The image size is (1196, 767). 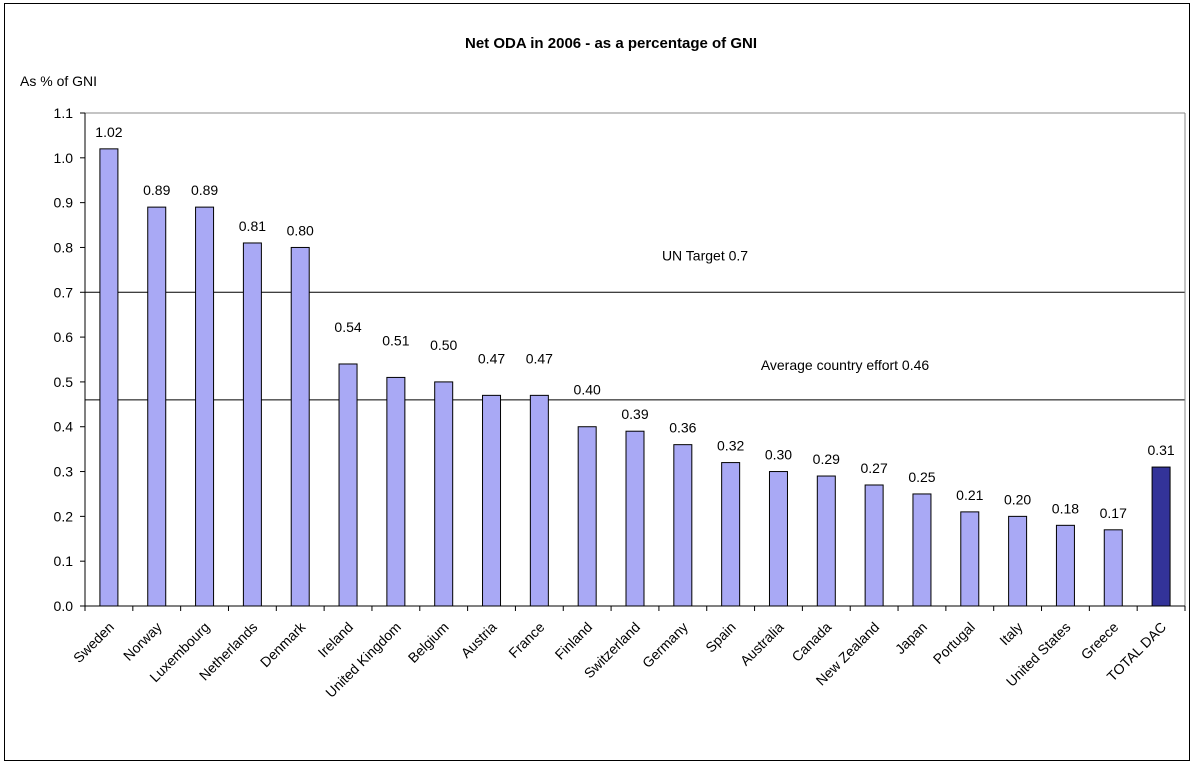 I want to click on x-tick-label: Denmark, so click(x=283, y=644).